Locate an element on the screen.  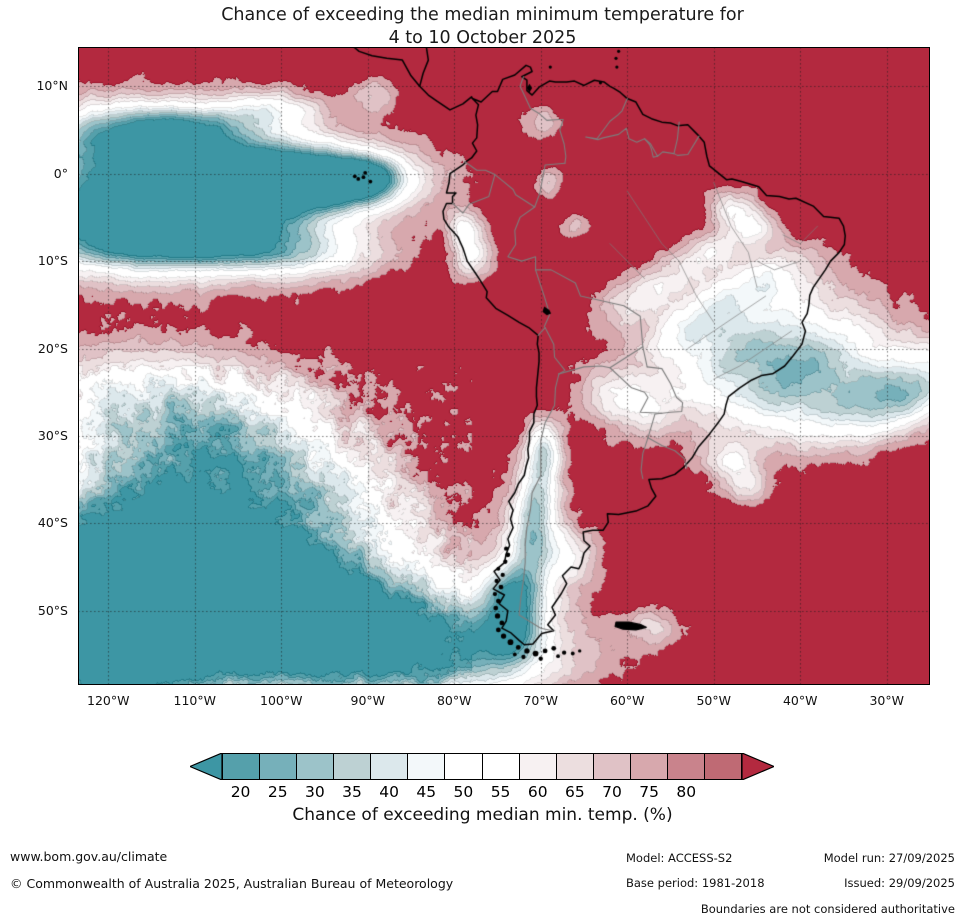
x-tick-label: 100°W is located at coordinates (281, 700).